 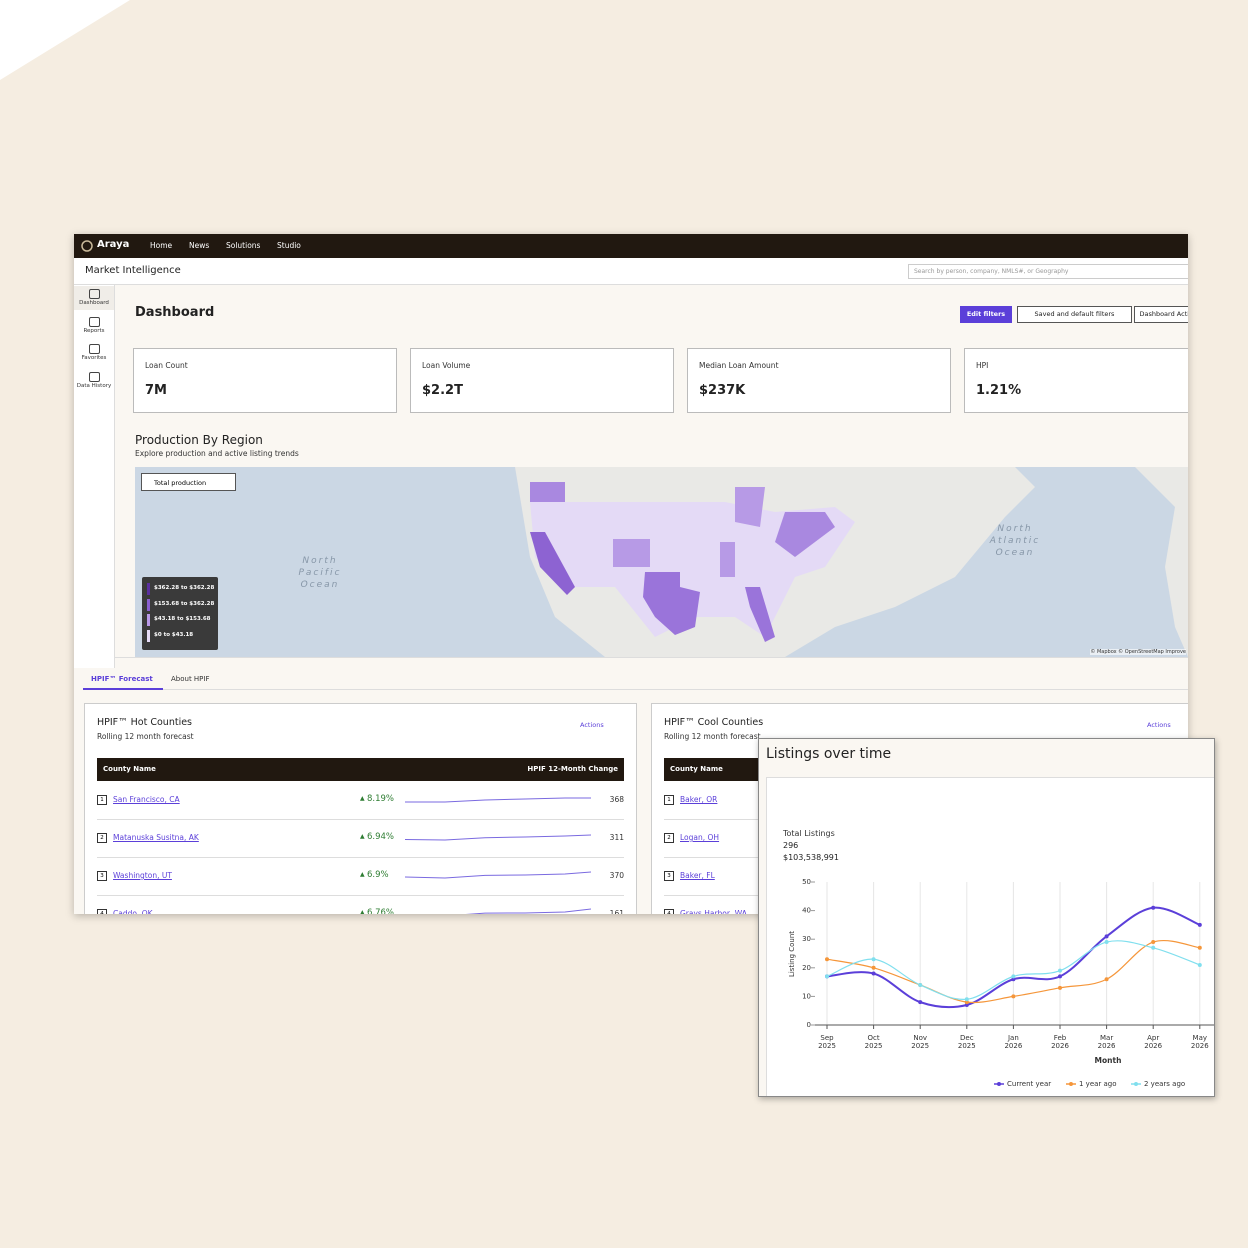 What do you see at coordinates (381, 911) in the screenshot?
I see `change: 6.76%` at bounding box center [381, 911].